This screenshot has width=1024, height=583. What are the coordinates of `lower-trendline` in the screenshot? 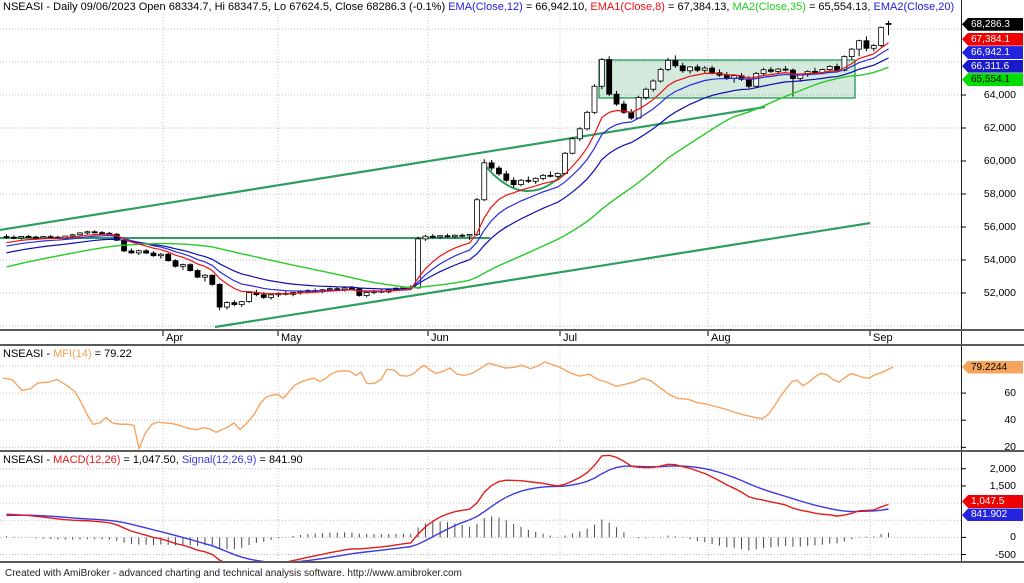 It's located at (542, 275).